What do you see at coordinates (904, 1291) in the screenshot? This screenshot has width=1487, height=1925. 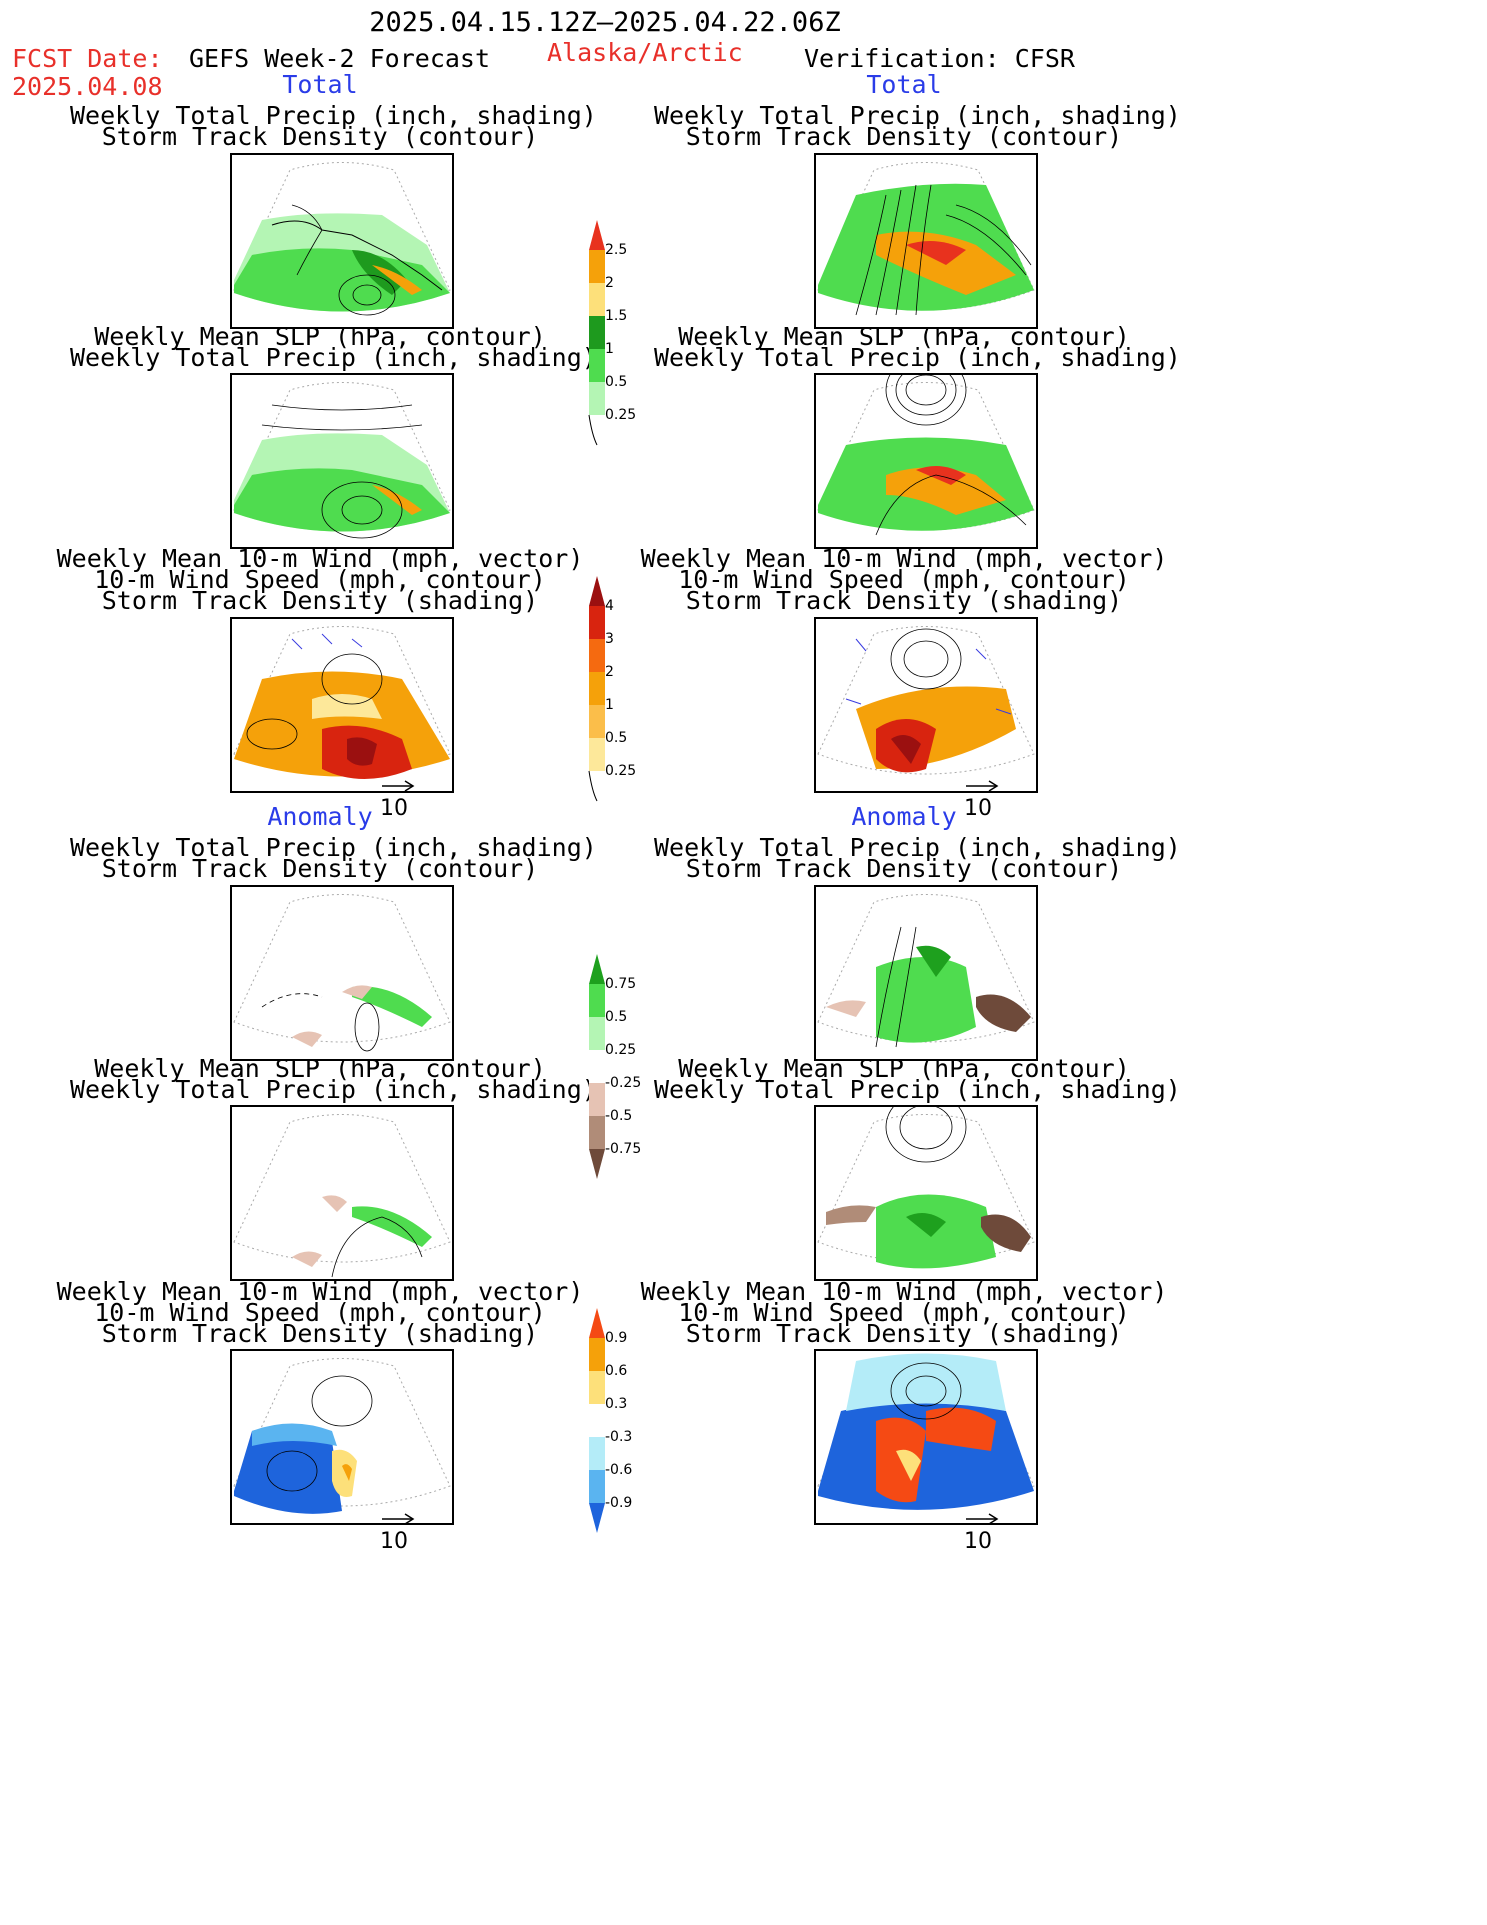 I see `title-r6-a: Weekly Mean 10-m Wind (mph, vector)` at bounding box center [904, 1291].